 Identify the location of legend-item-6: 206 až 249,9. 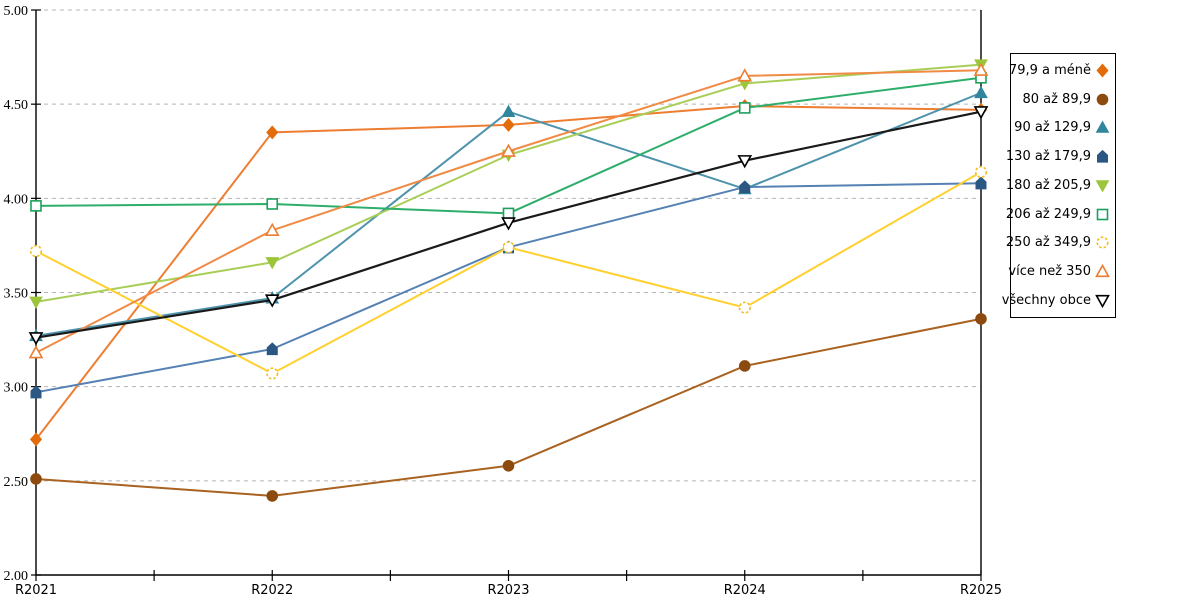
(1060, 214).